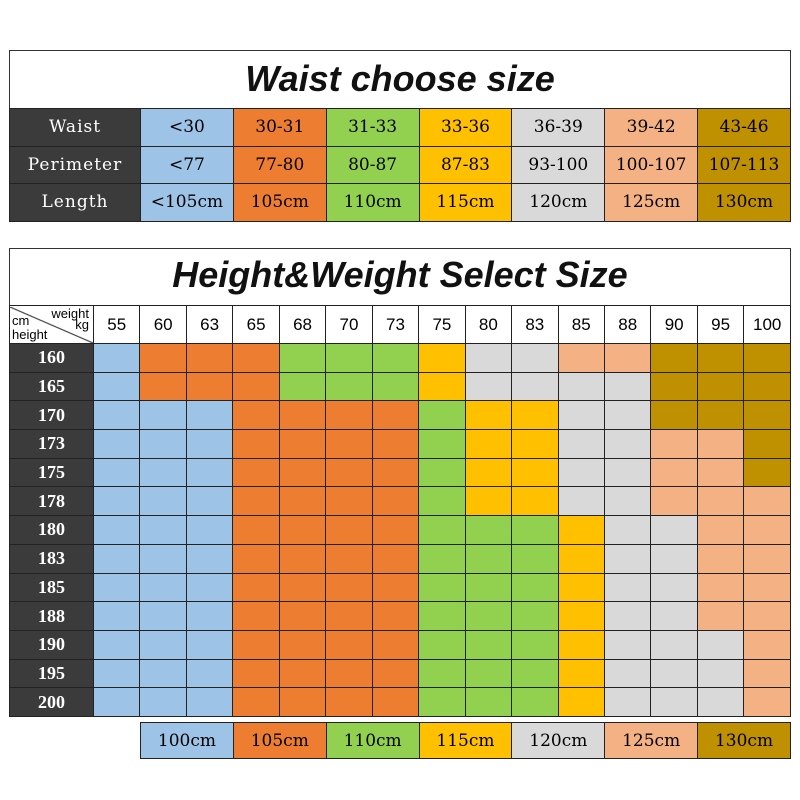 Image resolution: width=800 pixels, height=800 pixels. What do you see at coordinates (465, 740) in the screenshot?
I see `legend-item: 115cm` at bounding box center [465, 740].